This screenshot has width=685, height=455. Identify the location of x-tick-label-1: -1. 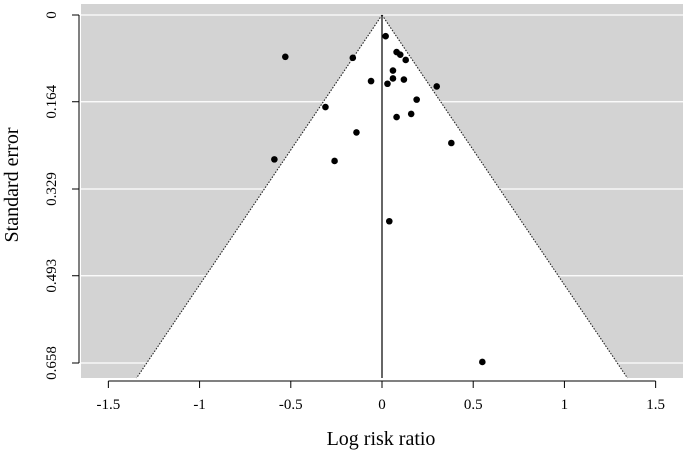
(199, 405).